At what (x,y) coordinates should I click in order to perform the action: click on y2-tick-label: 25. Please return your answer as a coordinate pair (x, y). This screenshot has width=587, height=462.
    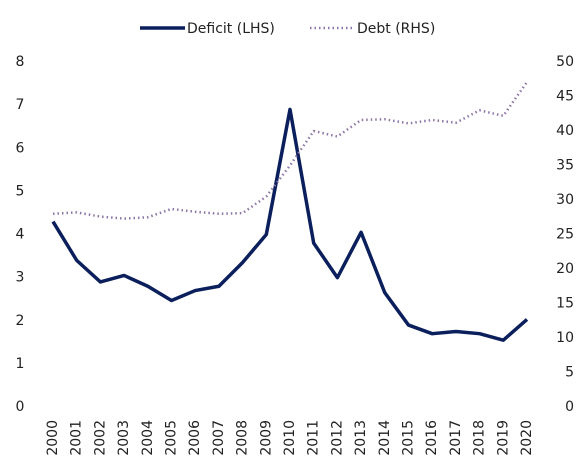
    Looking at the image, I should click on (565, 235).